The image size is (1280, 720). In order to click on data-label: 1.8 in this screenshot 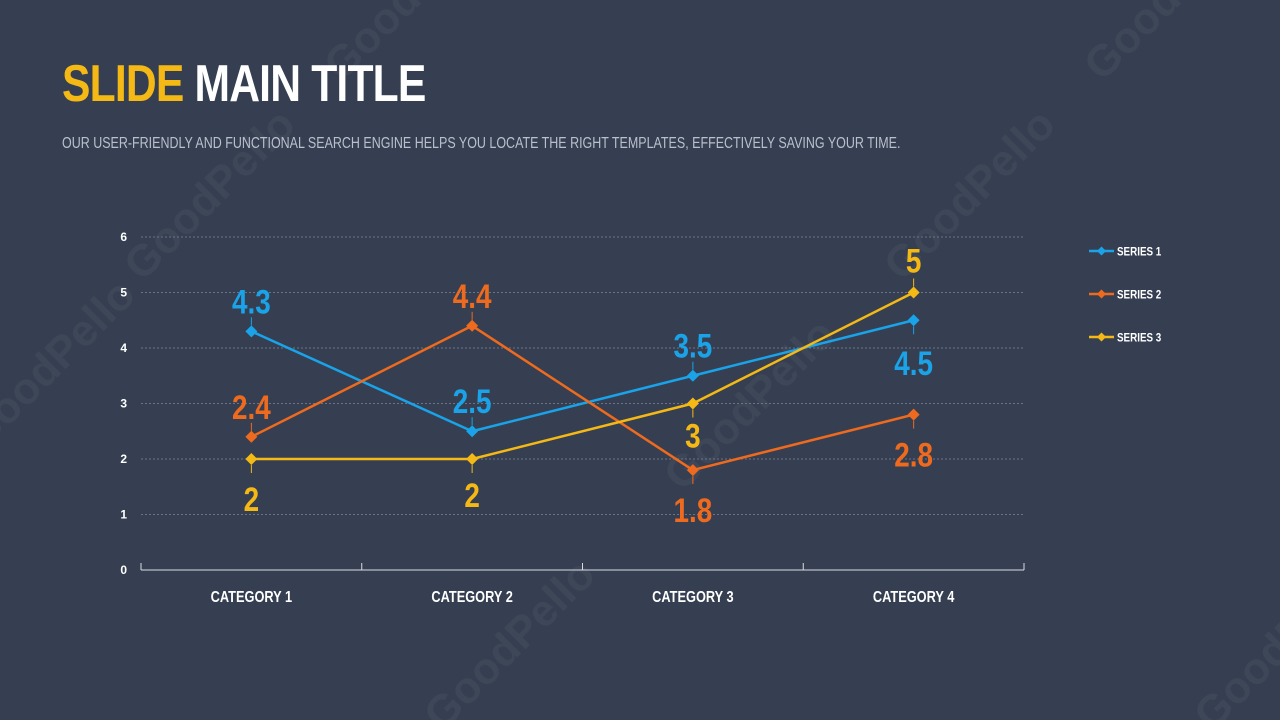, I will do `click(693, 510)`.